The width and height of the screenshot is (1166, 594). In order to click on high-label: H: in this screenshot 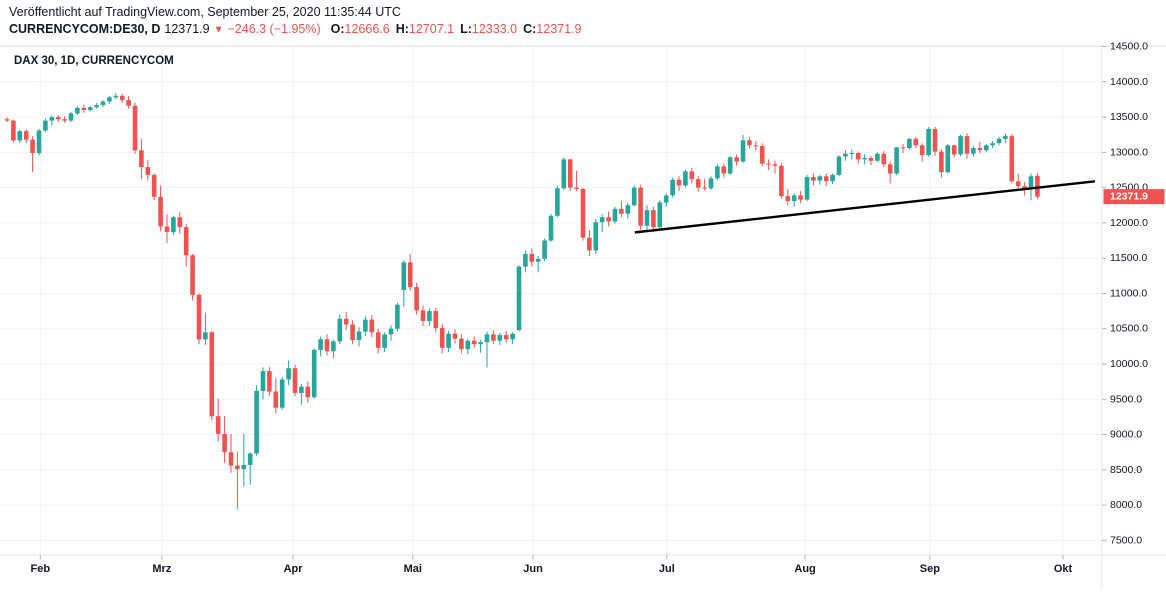, I will do `click(402, 29)`.